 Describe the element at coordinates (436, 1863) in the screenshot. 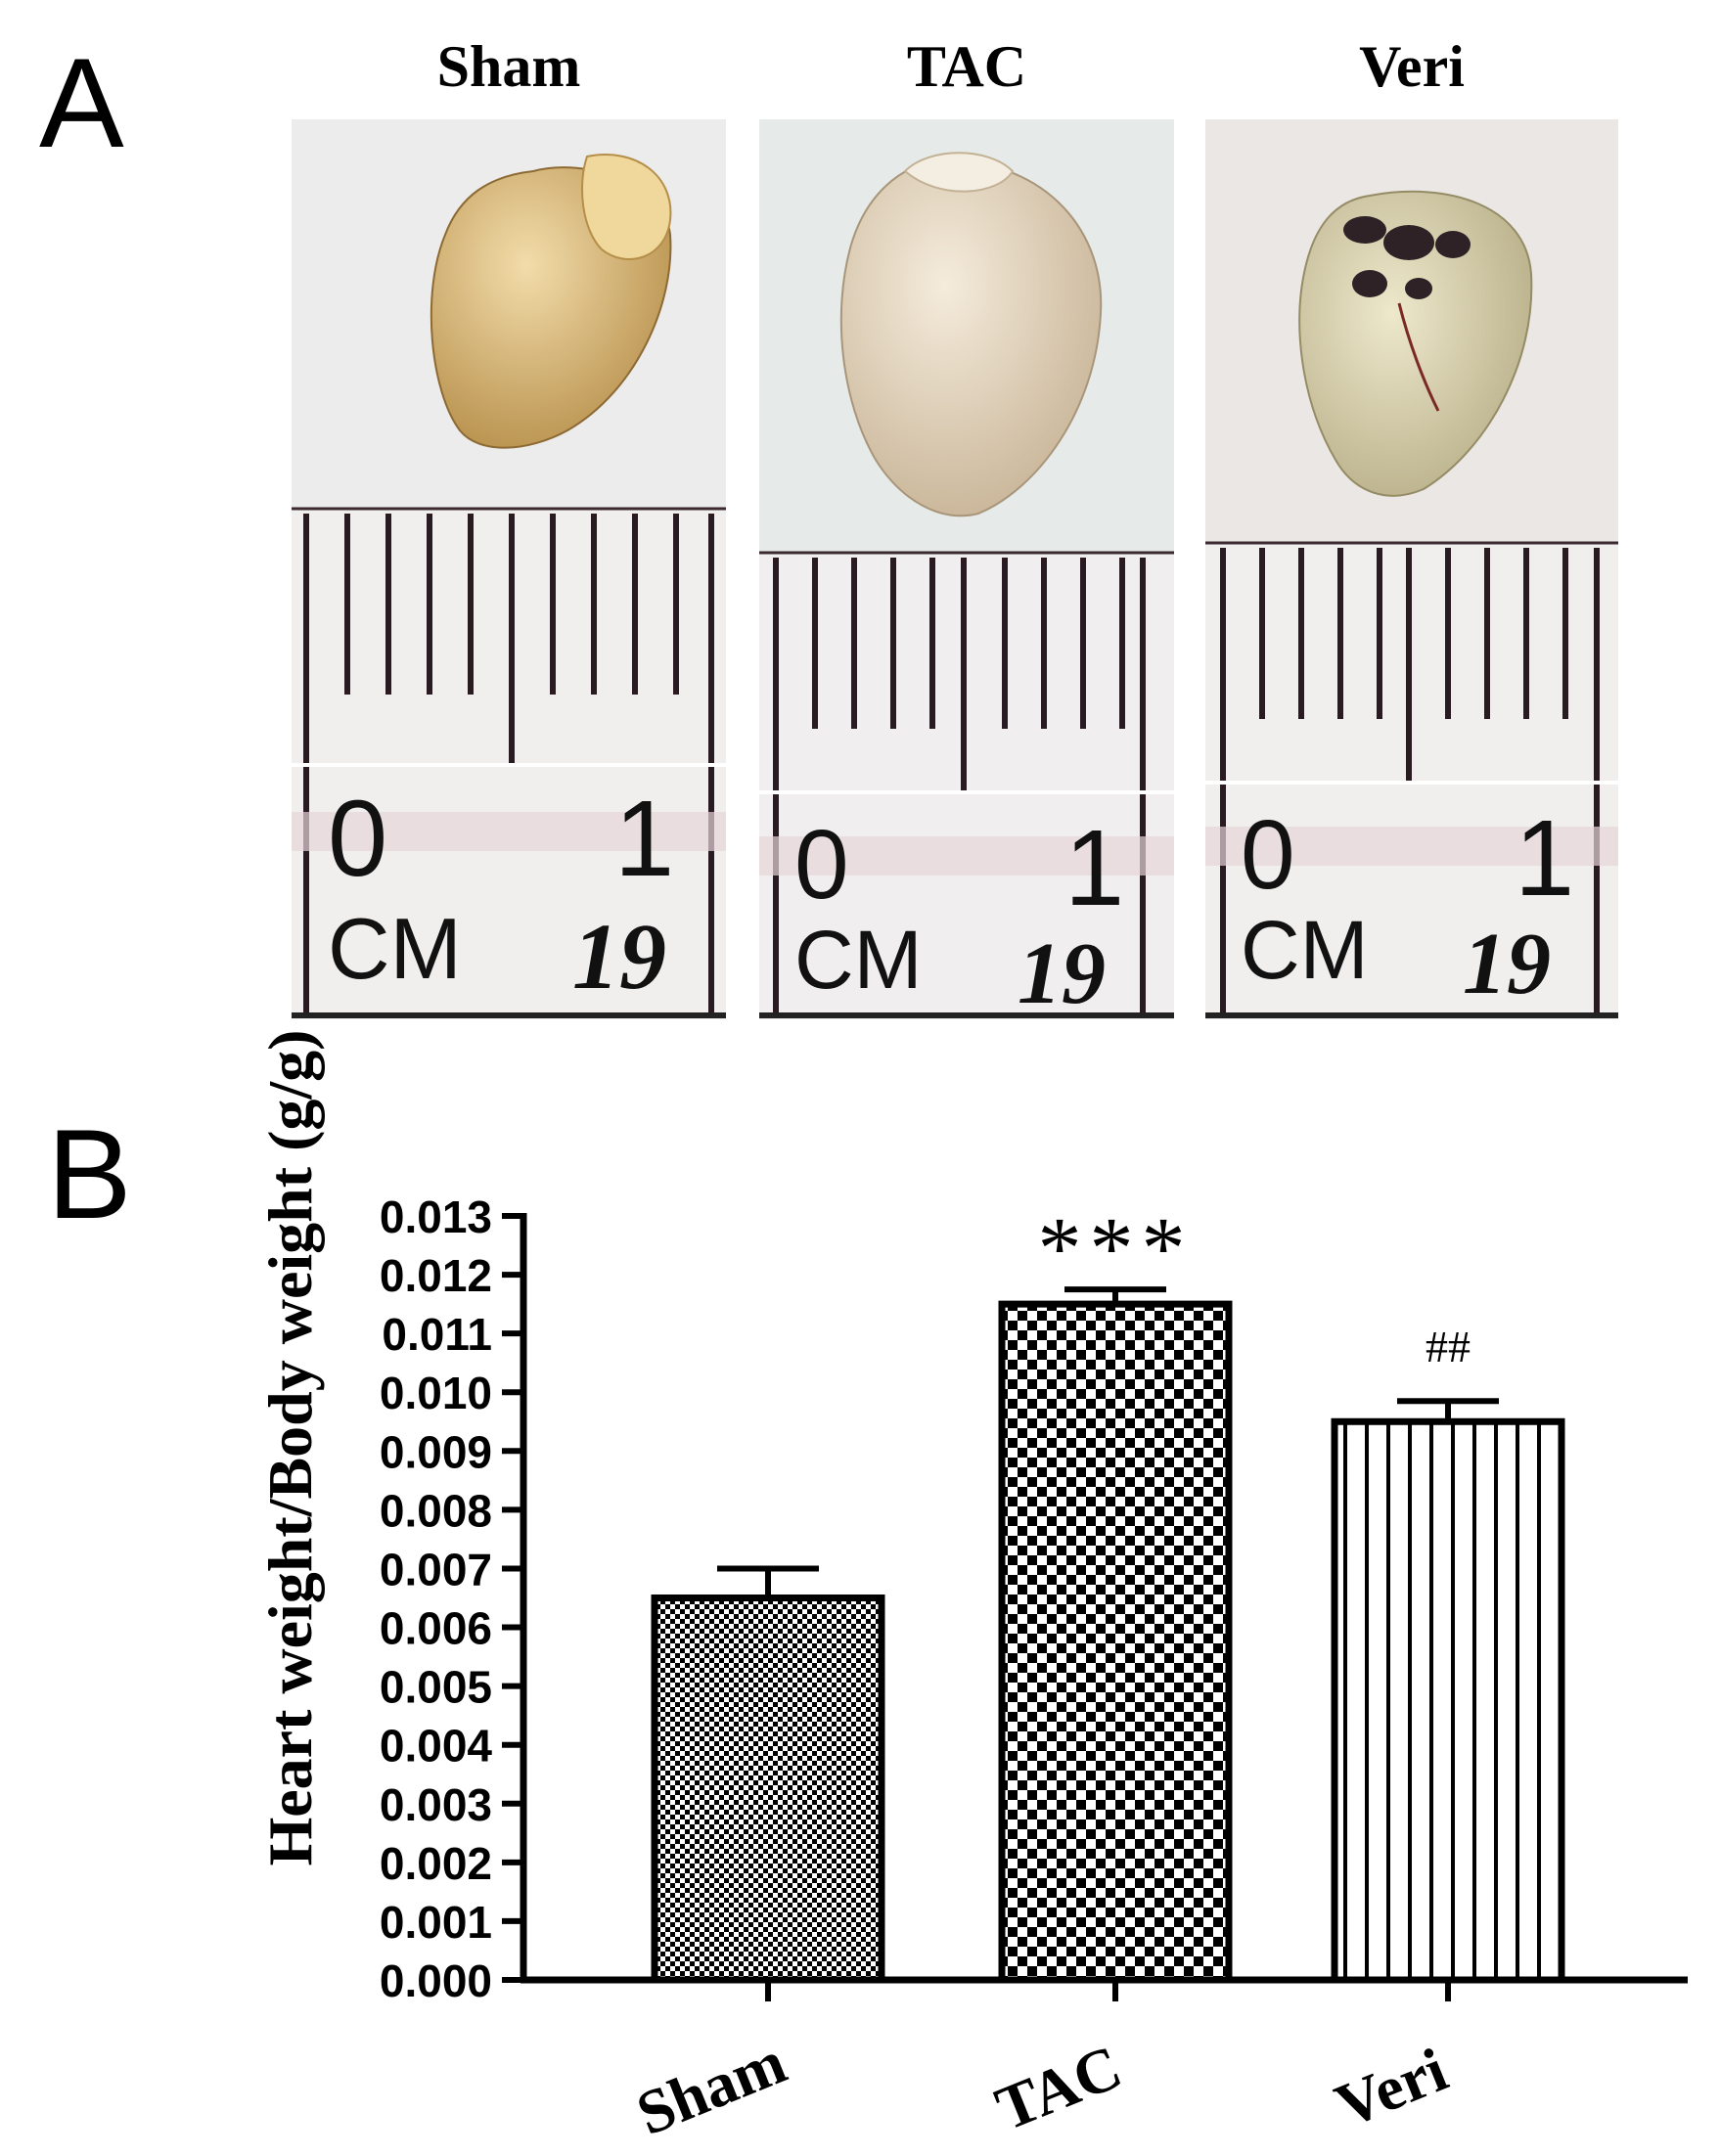

I see `y-tick-label: 0.002` at that location.